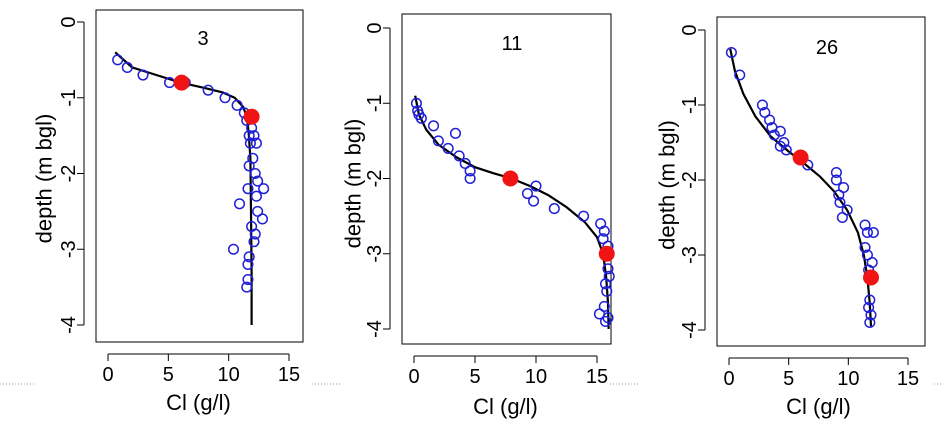 The width and height of the screenshot is (941, 433). I want to click on x-tick-label: 0, so click(107, 375).